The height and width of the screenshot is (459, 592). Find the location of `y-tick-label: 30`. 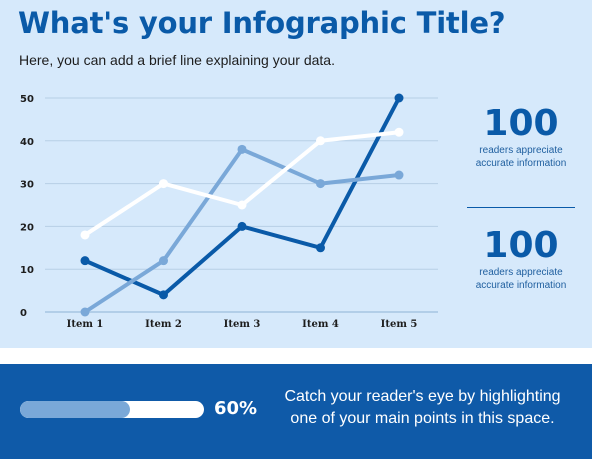

y-tick-label: 30 is located at coordinates (27, 185).